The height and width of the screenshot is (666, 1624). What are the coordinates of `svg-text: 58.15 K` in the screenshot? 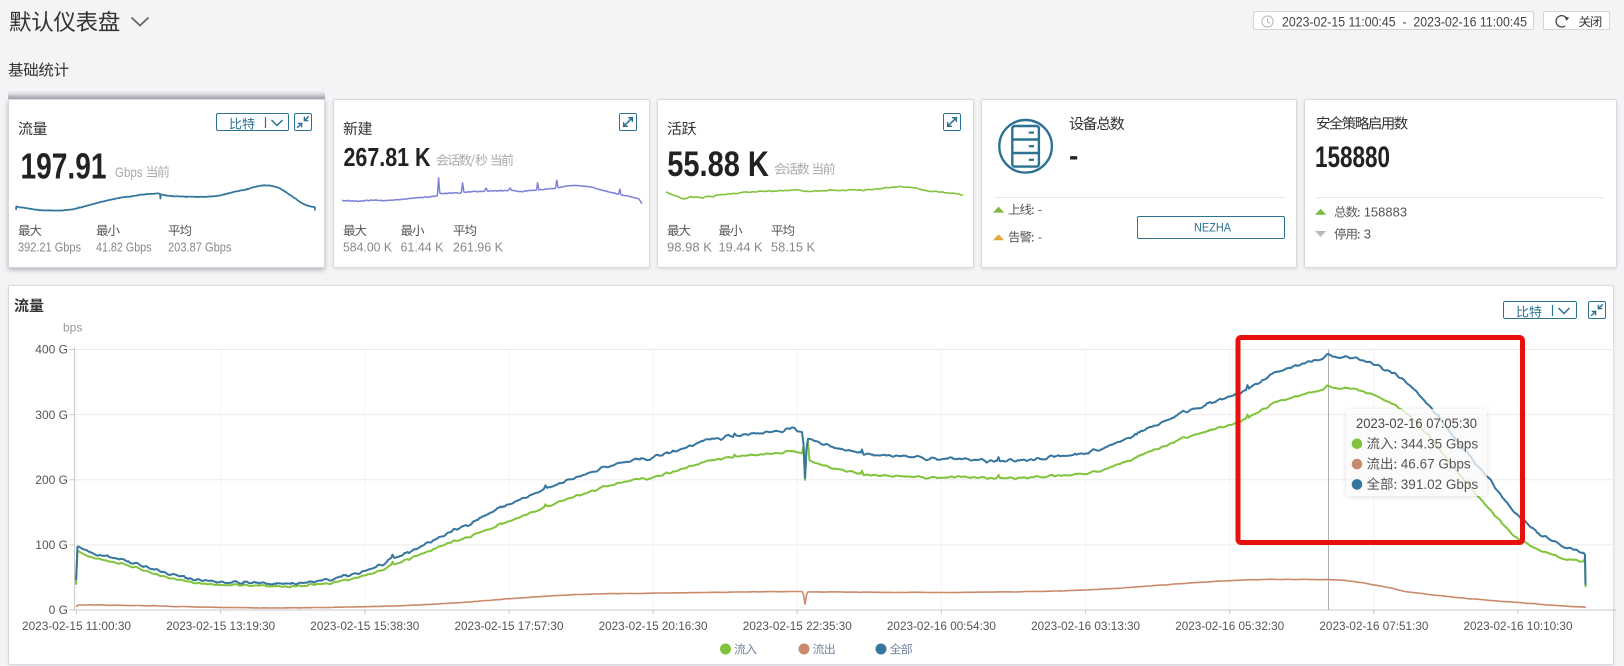 It's located at (793, 247).